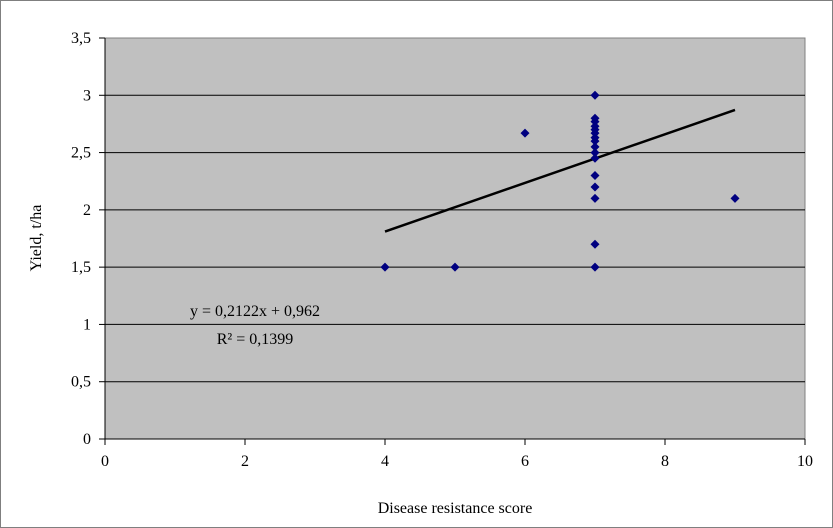 This screenshot has width=833, height=528. I want to click on trendline, so click(560, 170).